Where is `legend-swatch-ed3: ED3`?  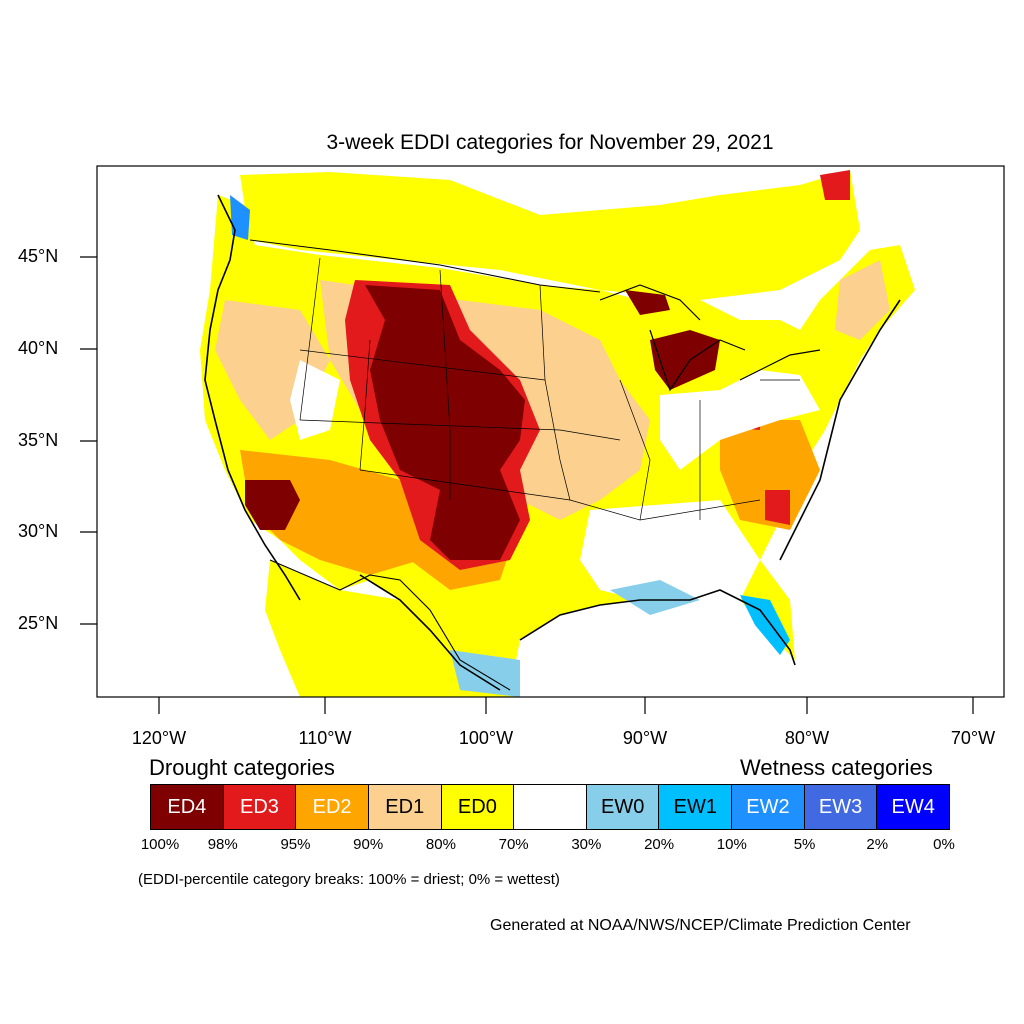 legend-swatch-ed3: ED3 is located at coordinates (260, 807).